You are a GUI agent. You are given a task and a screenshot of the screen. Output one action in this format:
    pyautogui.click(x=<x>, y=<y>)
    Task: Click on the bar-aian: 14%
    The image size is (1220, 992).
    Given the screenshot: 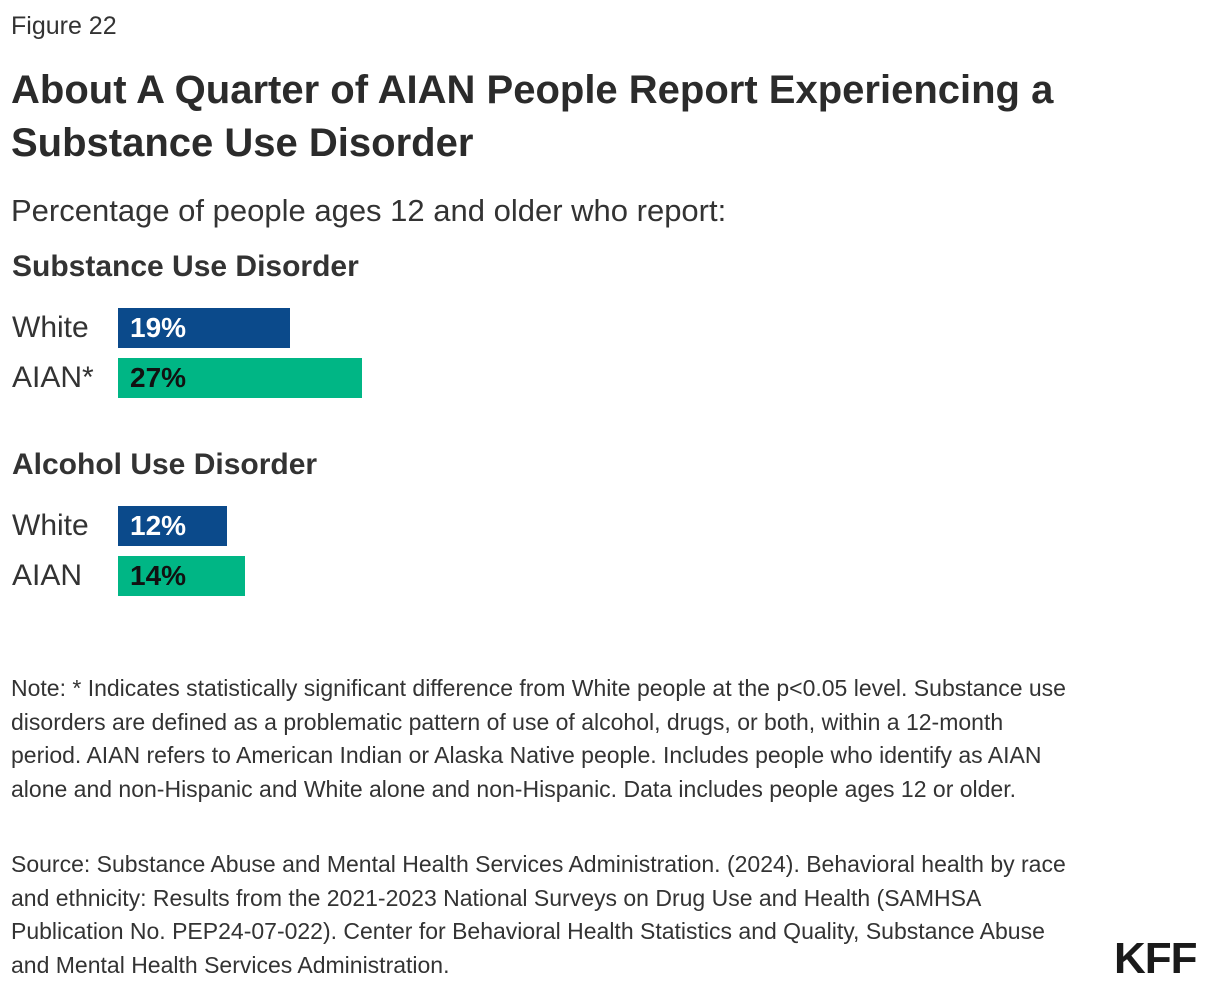 What is the action you would take?
    pyautogui.click(x=181, y=576)
    